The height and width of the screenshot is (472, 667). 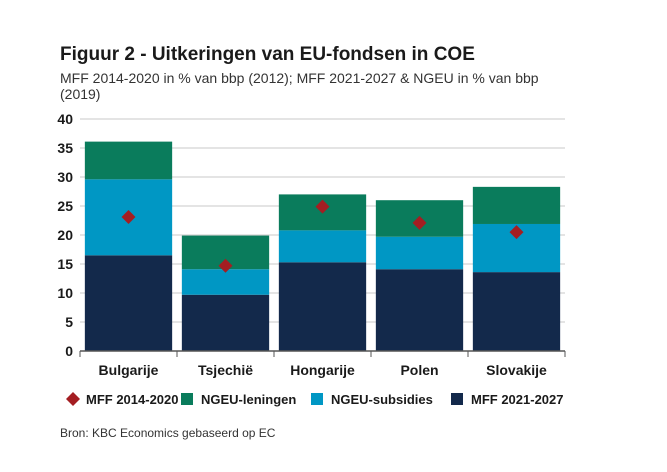 I want to click on bar-mff-2021-2027-bulgarije, so click(x=128, y=303).